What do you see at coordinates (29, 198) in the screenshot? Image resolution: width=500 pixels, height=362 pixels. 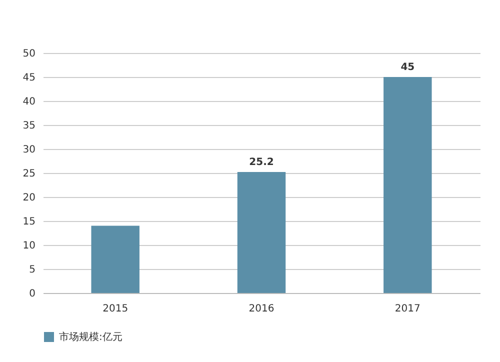 I see `y-tick-label: 20` at bounding box center [29, 198].